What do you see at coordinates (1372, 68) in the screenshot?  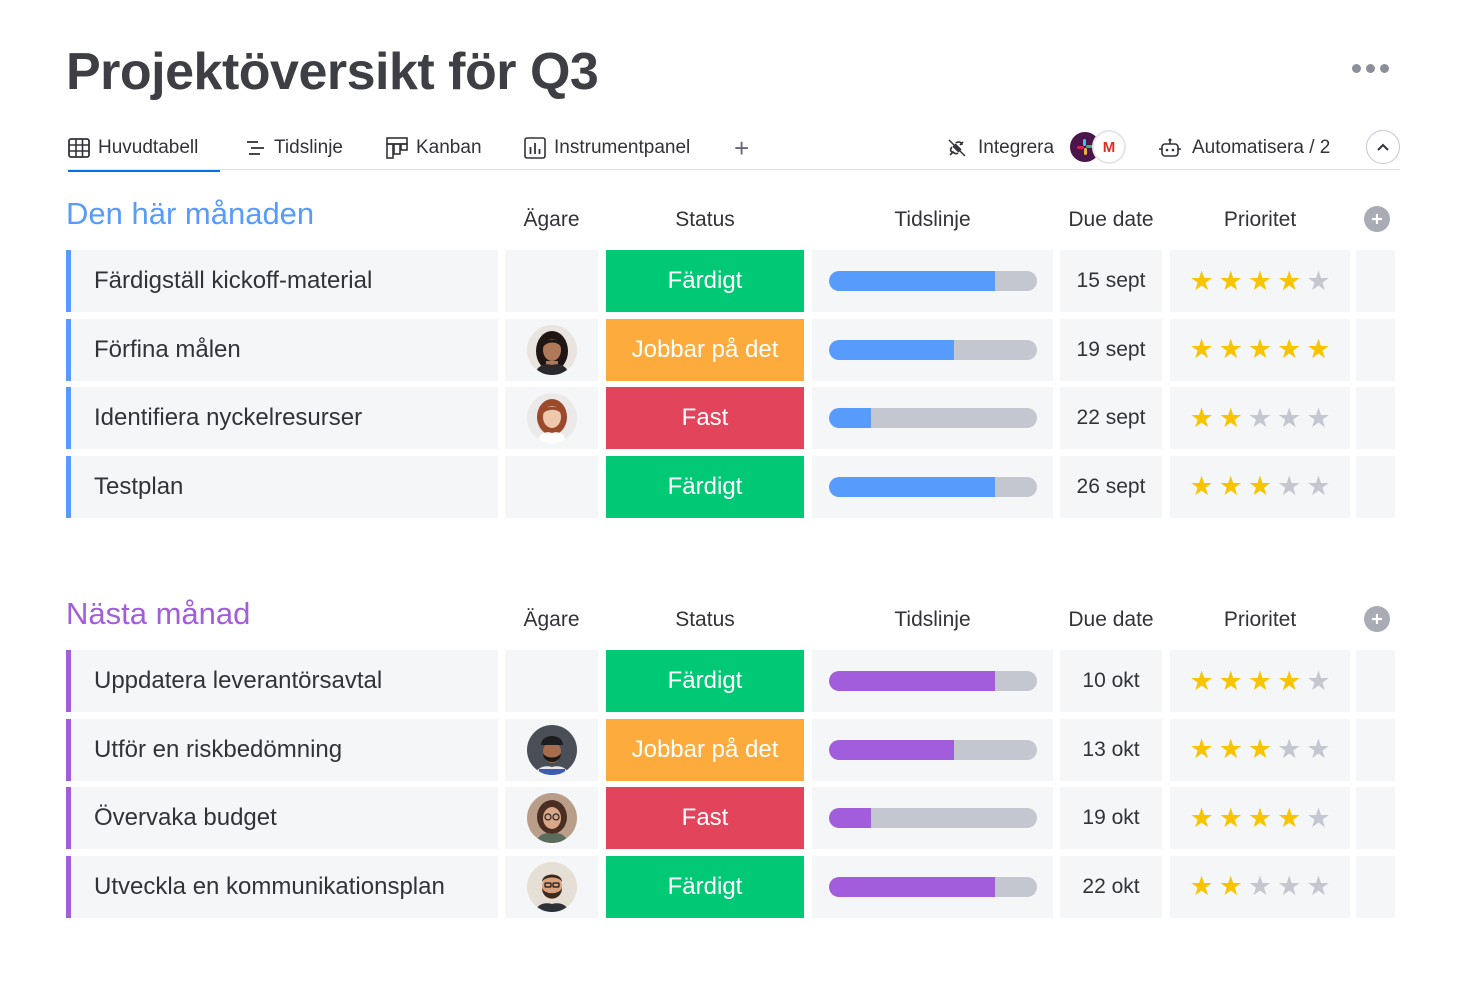 I see `more-options-icon` at bounding box center [1372, 68].